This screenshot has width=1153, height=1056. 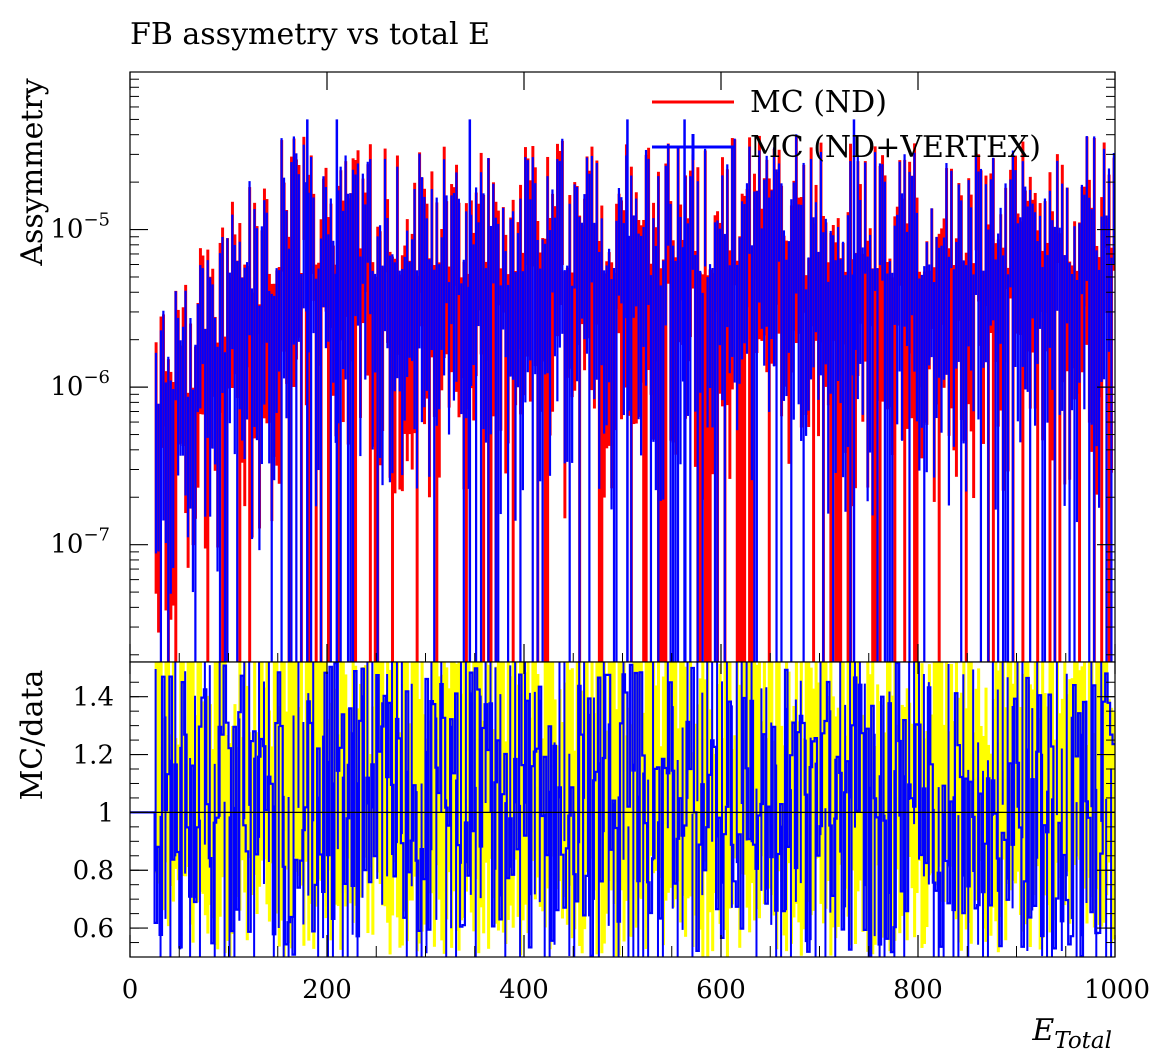 I want to click on x-tick-label: 800, so click(x=918, y=990).